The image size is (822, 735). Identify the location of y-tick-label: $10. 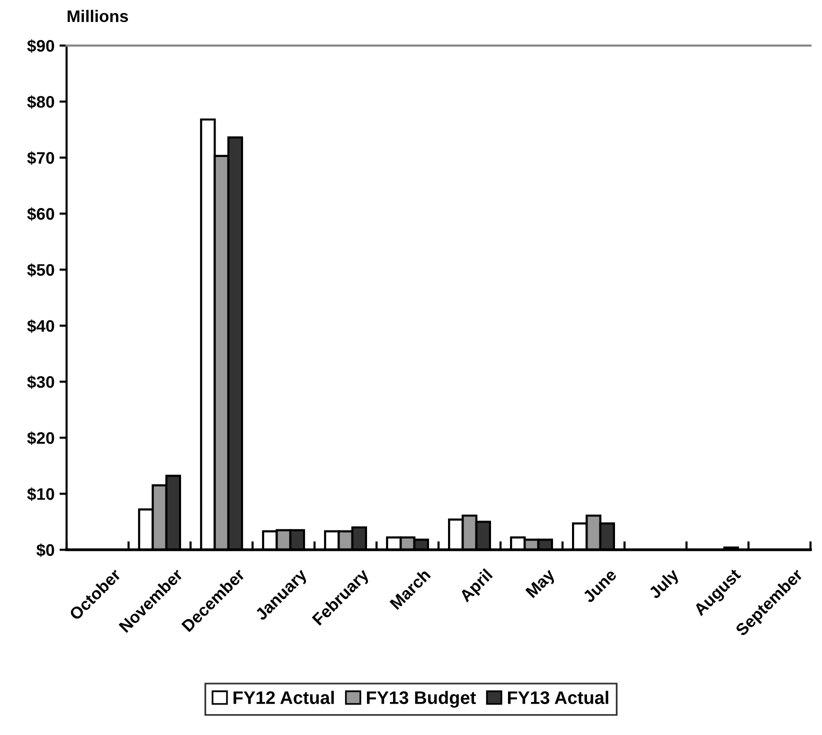
(40, 494).